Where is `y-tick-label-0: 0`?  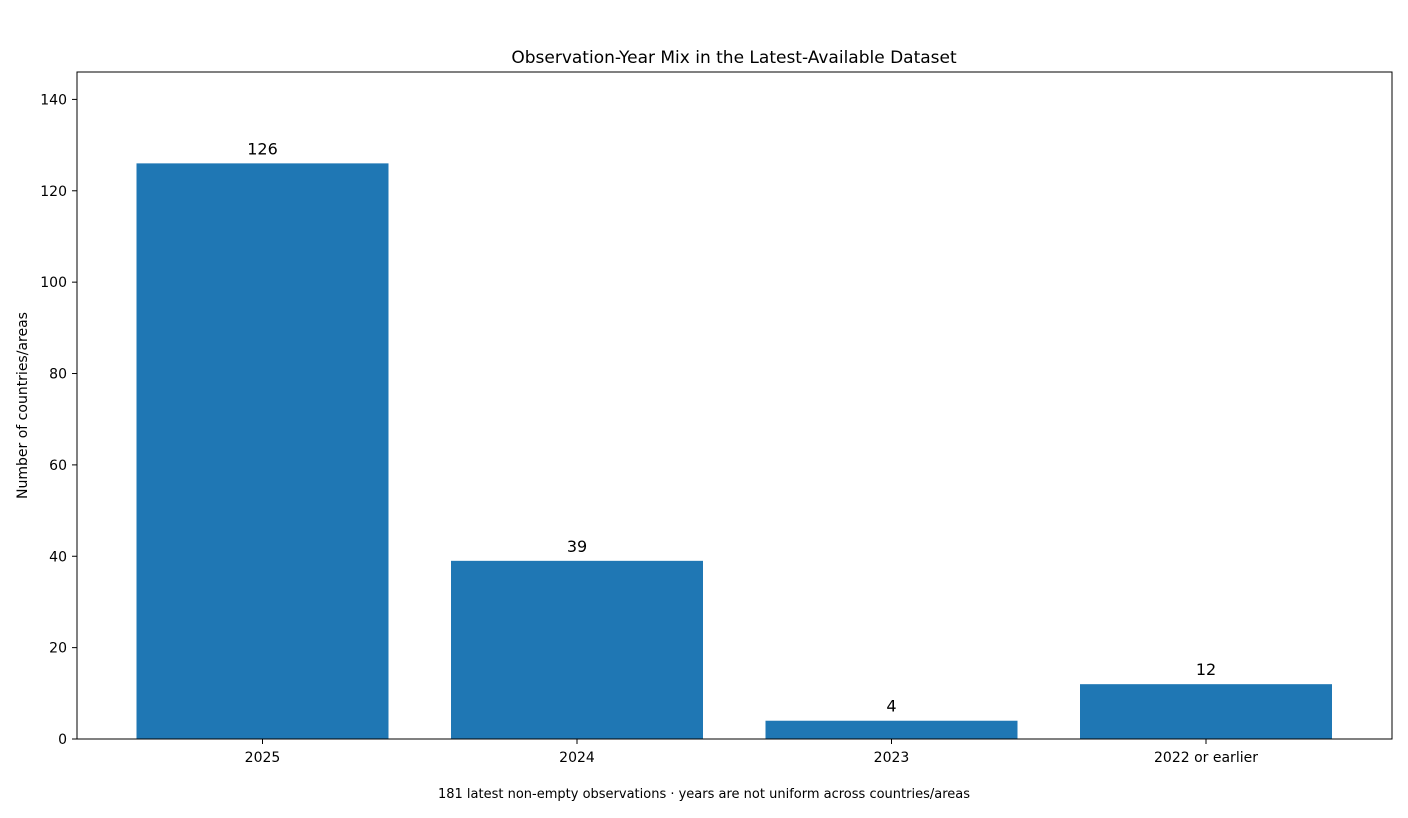 y-tick-label-0: 0 is located at coordinates (62, 740).